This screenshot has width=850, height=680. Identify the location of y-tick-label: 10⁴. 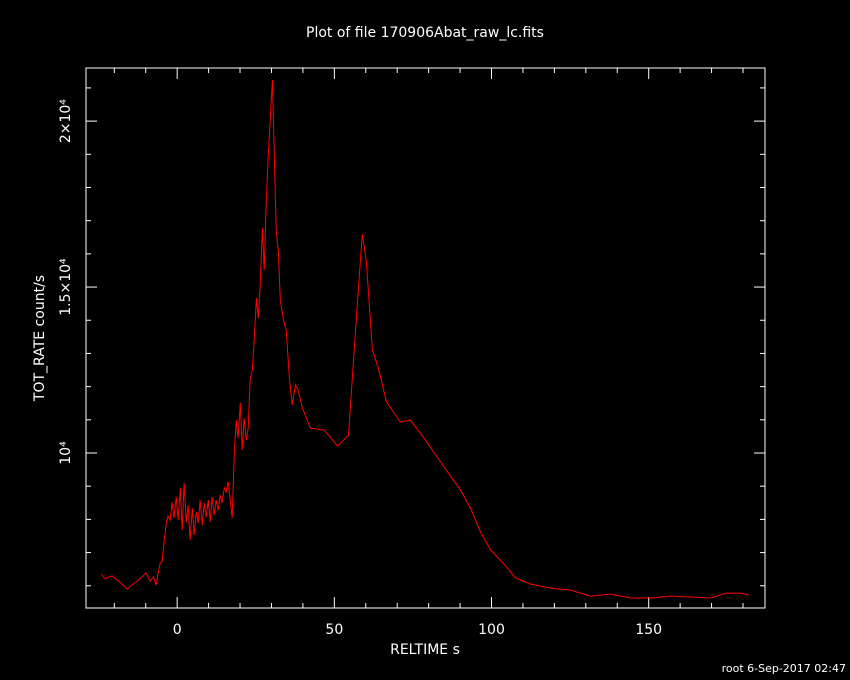
(66, 453).